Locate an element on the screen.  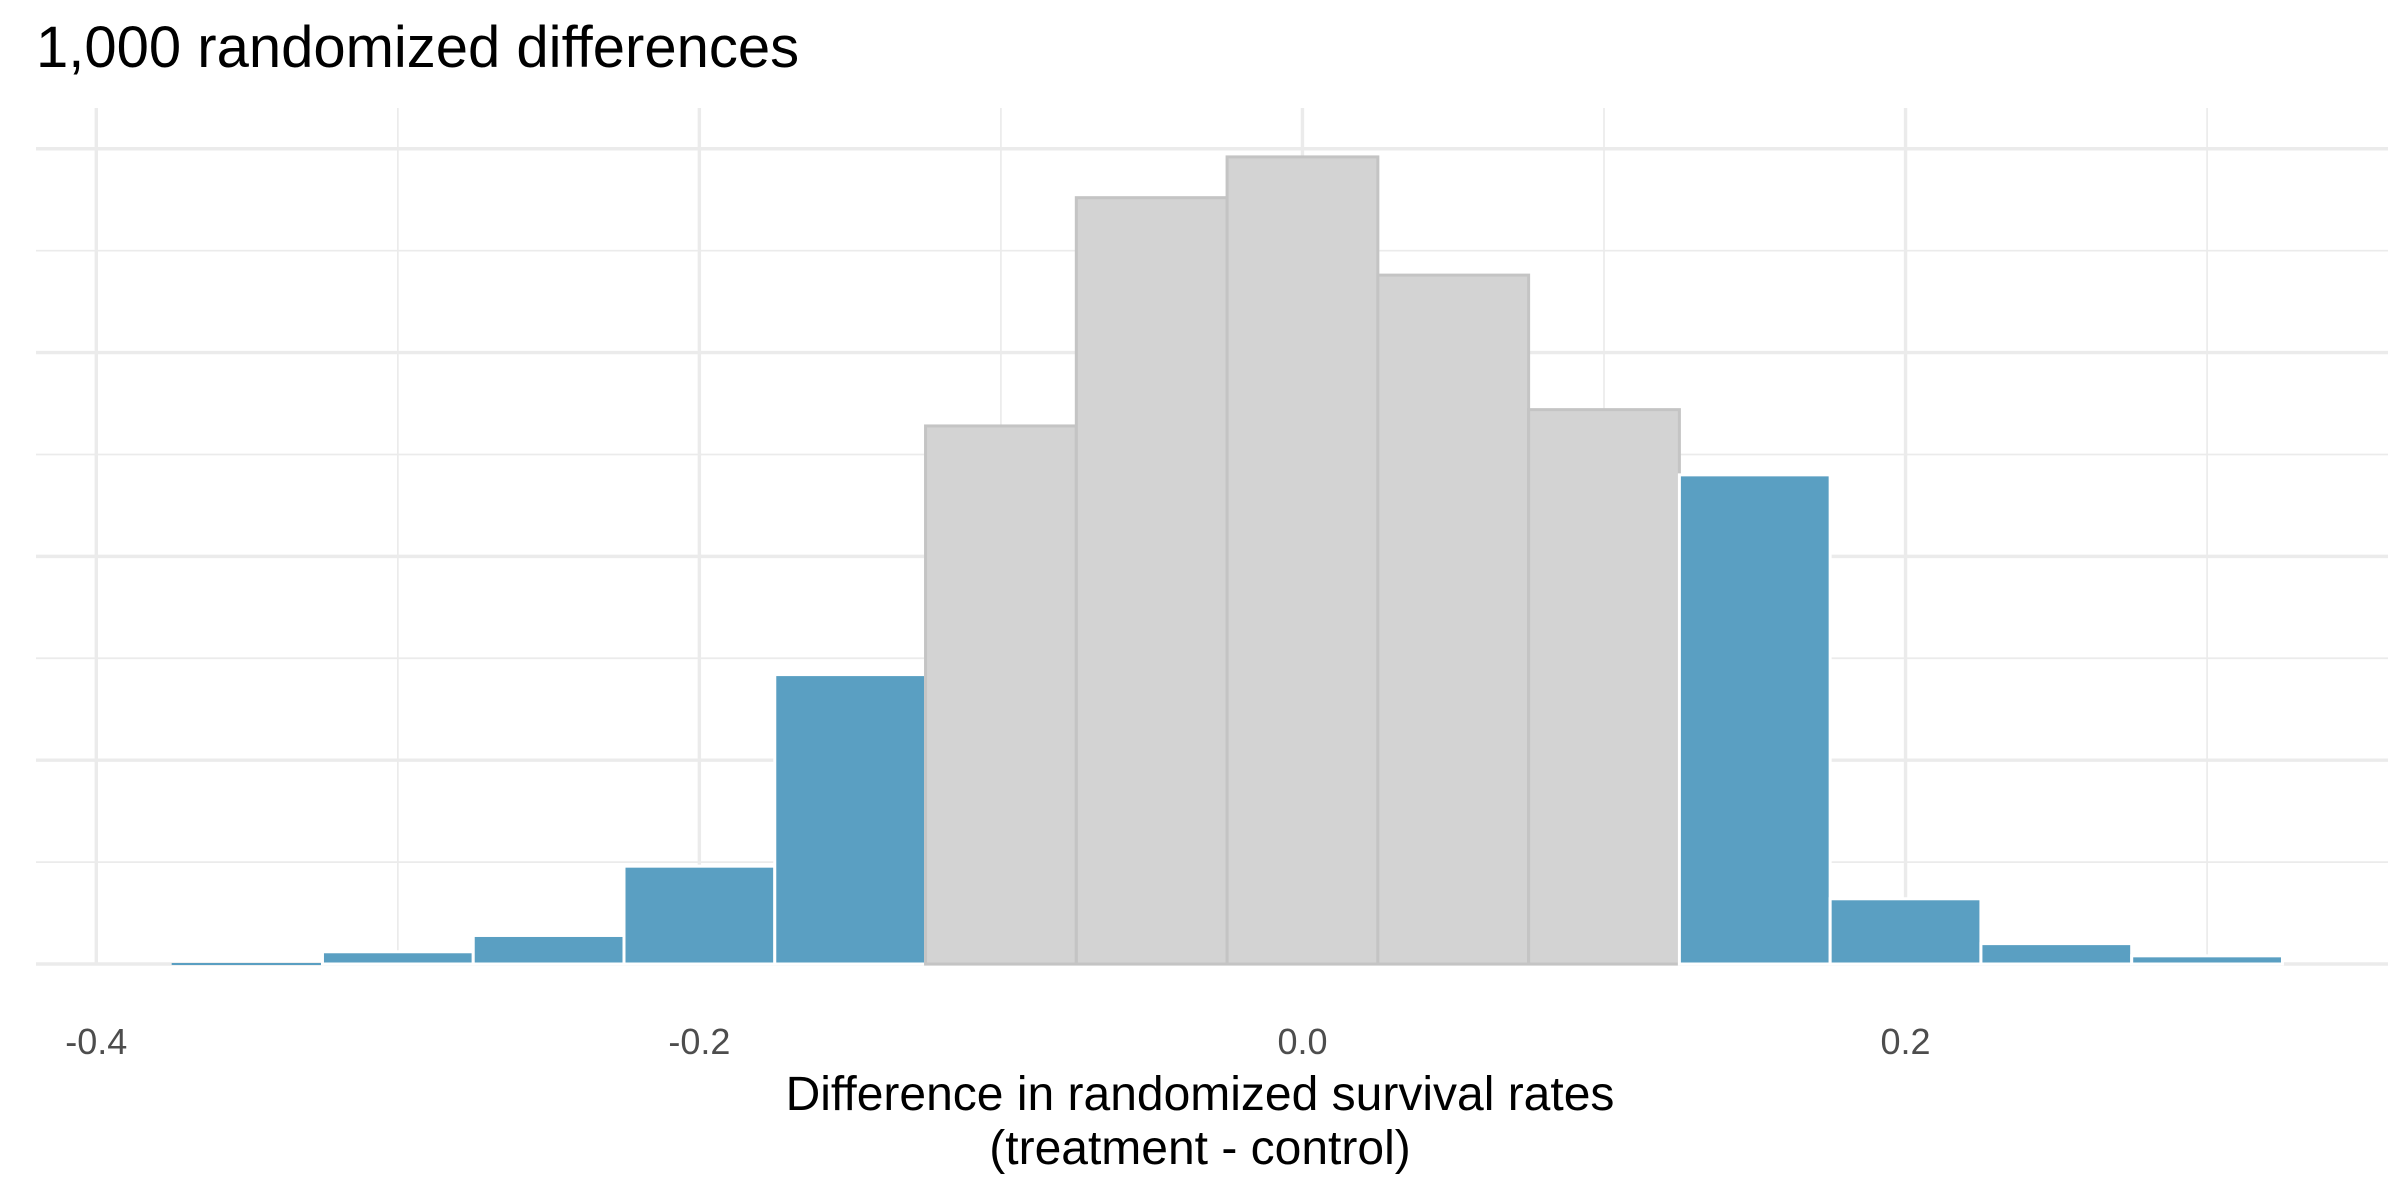
x-tick-labels: -0.4 -0.2 0.0 0.2 is located at coordinates (997, 1041).